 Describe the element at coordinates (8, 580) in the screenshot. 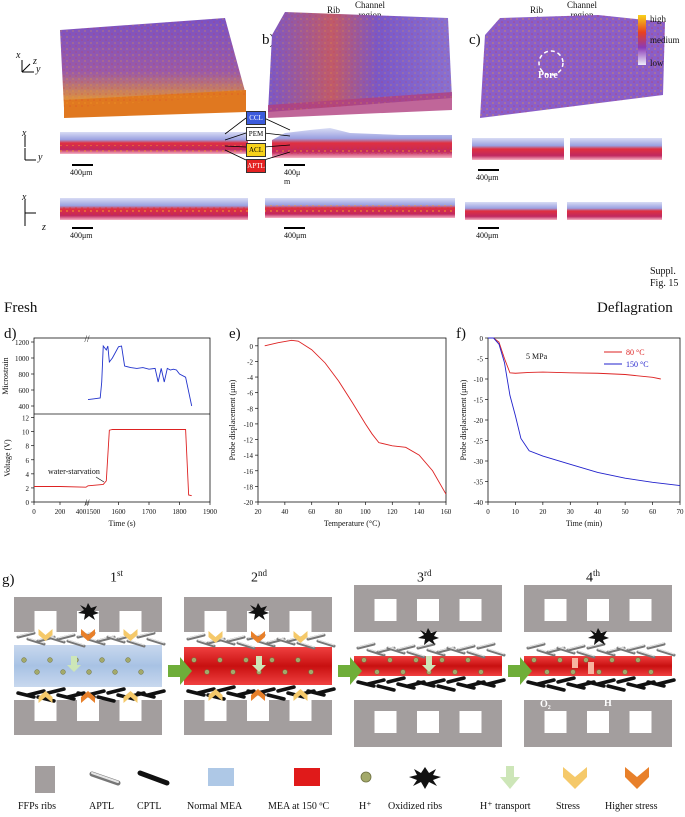

I see `panel-label-g: g)` at that location.